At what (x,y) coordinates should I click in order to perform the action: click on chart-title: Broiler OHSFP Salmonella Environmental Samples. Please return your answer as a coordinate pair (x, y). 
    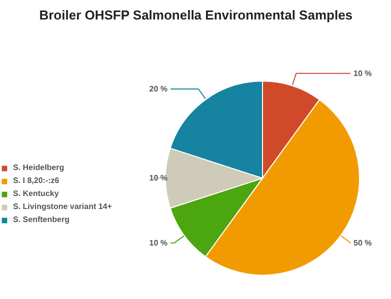
    Looking at the image, I should click on (196, 15).